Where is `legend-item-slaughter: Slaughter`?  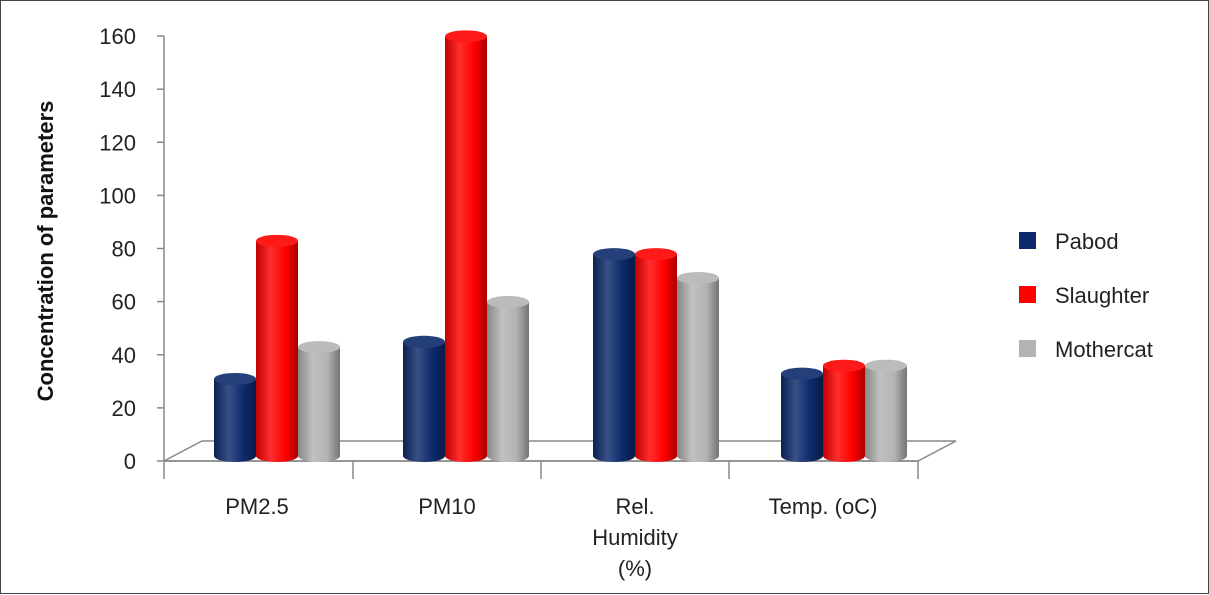
legend-item-slaughter: Slaughter is located at coordinates (1084, 295).